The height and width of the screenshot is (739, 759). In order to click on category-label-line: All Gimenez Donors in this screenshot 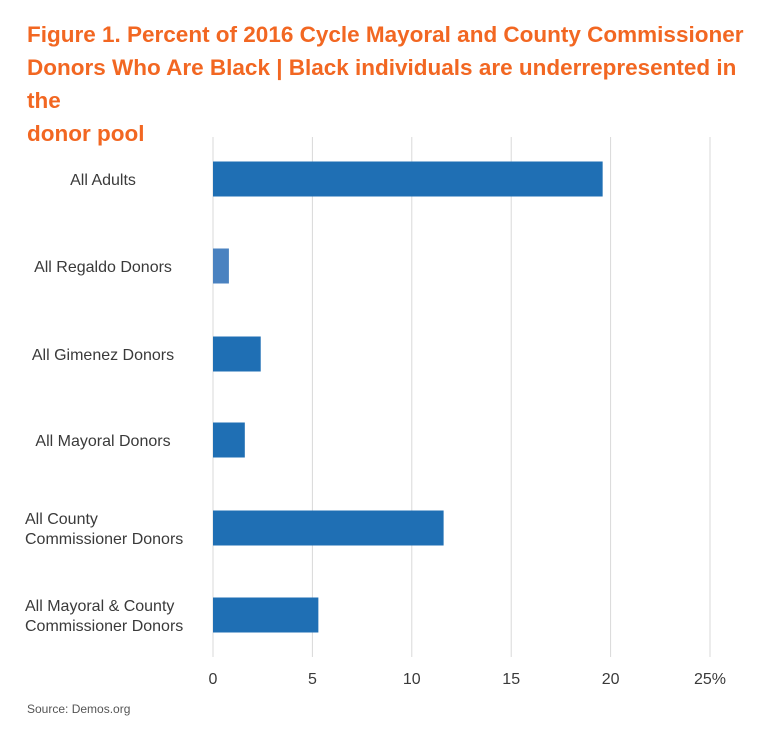, I will do `click(103, 355)`.